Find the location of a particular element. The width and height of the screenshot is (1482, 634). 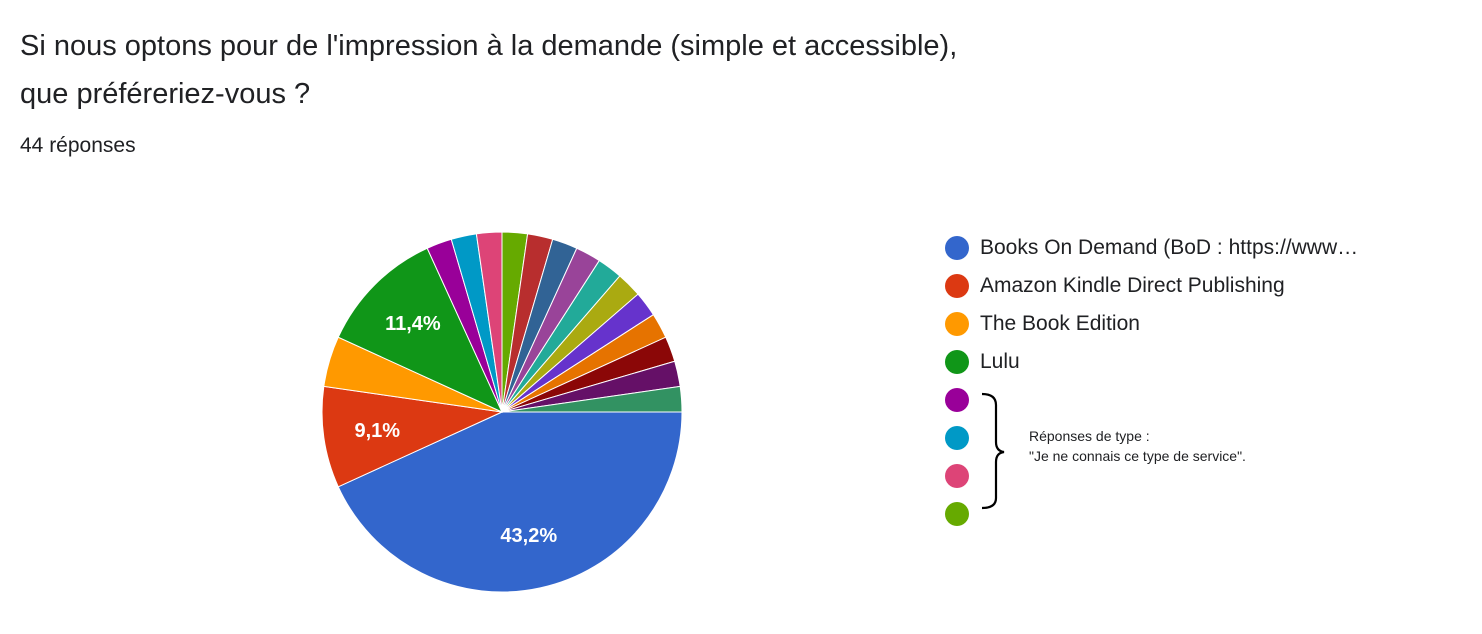

legend-label: The Book Edition is located at coordinates (1060, 323).